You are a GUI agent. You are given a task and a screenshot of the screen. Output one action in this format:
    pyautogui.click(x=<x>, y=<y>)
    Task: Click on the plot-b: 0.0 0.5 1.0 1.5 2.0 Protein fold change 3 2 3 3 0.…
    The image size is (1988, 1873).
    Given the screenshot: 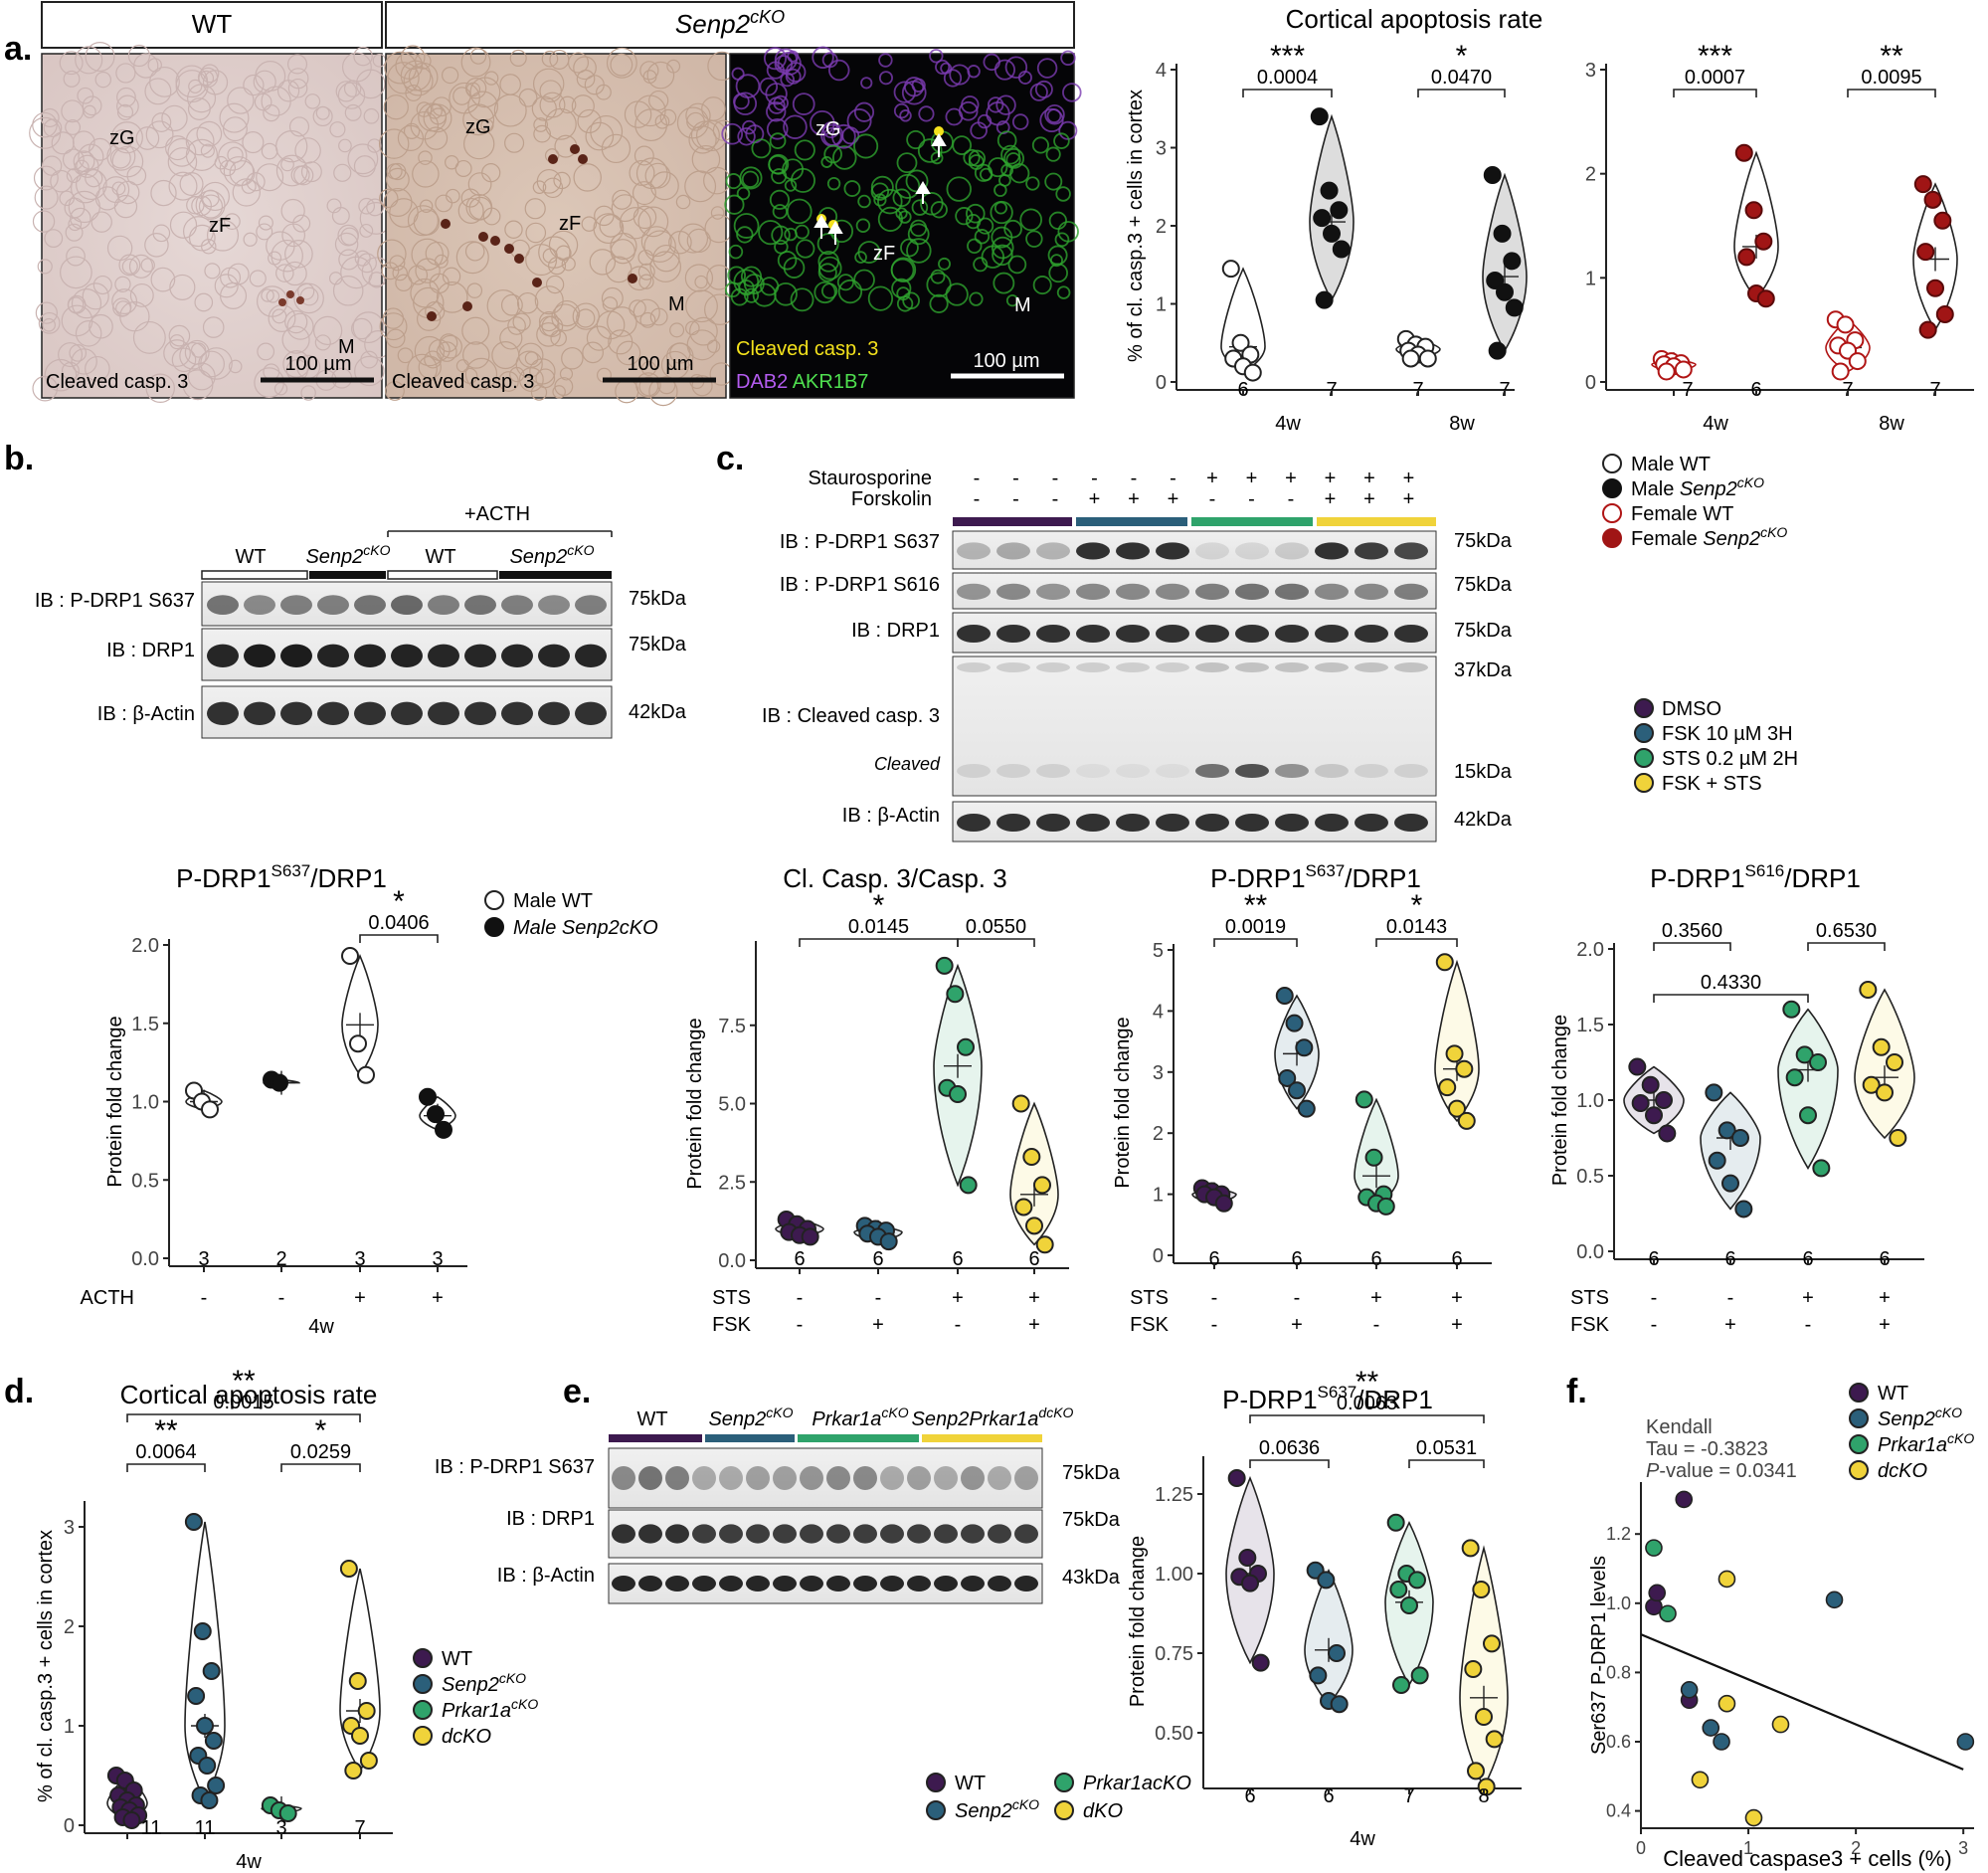 What is the action you would take?
    pyautogui.click(x=274, y=1111)
    